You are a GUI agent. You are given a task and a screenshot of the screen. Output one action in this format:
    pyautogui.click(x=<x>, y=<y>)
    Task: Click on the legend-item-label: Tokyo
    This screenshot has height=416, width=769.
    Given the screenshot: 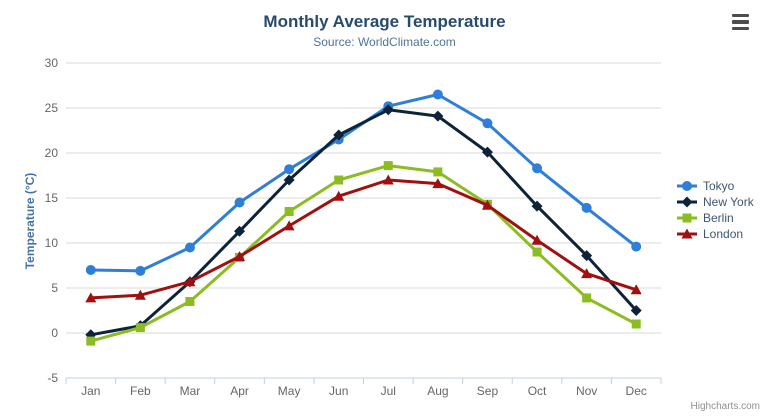 What is the action you would take?
    pyautogui.click(x=719, y=186)
    